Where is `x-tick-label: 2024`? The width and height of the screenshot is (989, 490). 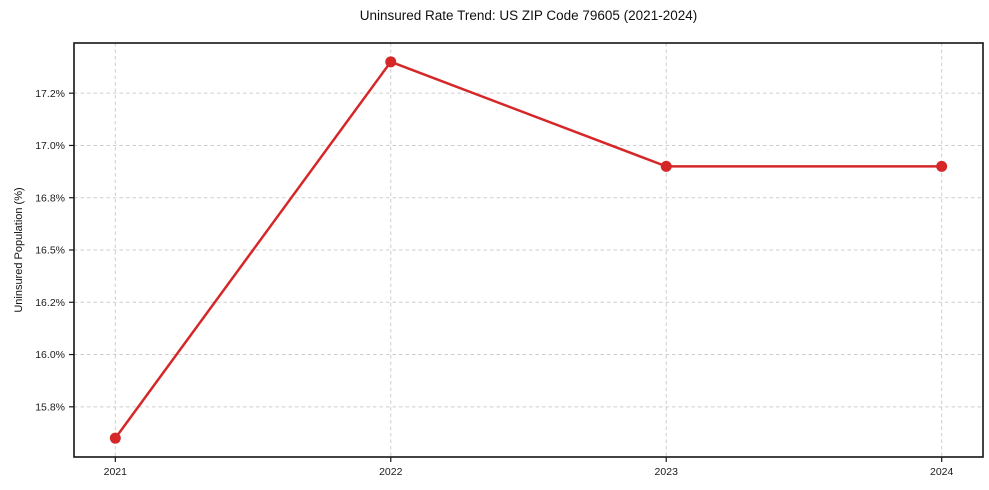 x-tick-label: 2024 is located at coordinates (942, 472).